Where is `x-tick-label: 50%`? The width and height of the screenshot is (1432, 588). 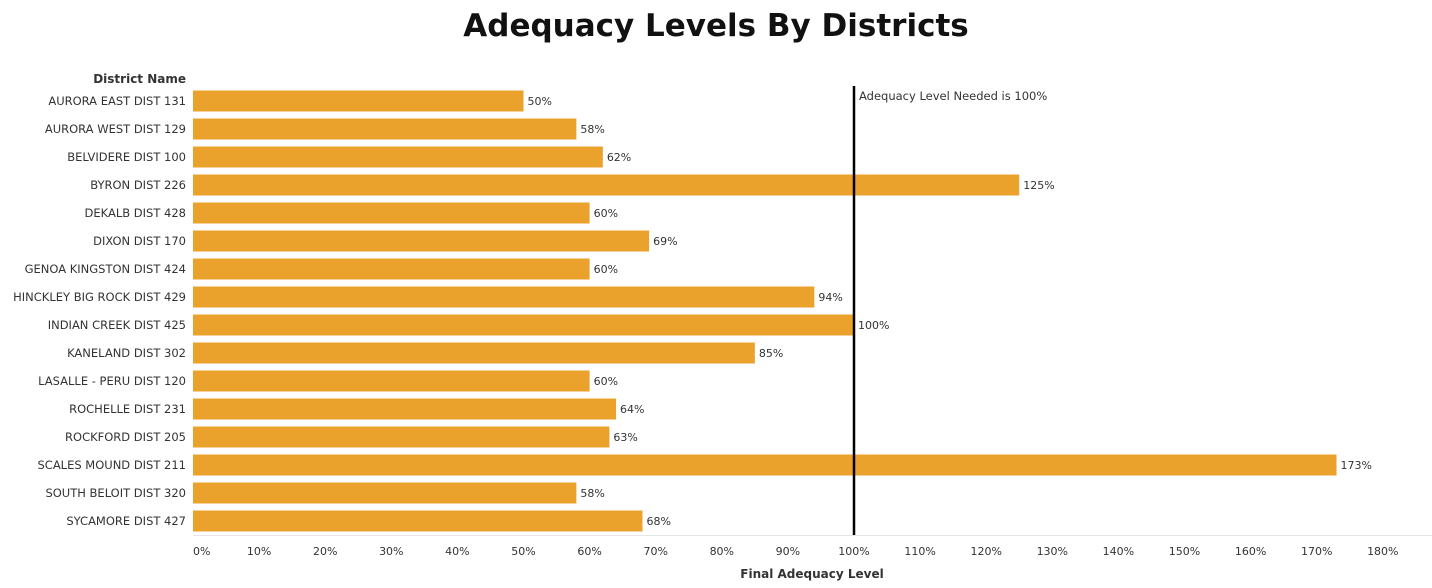
x-tick-label: 50% is located at coordinates (523, 551).